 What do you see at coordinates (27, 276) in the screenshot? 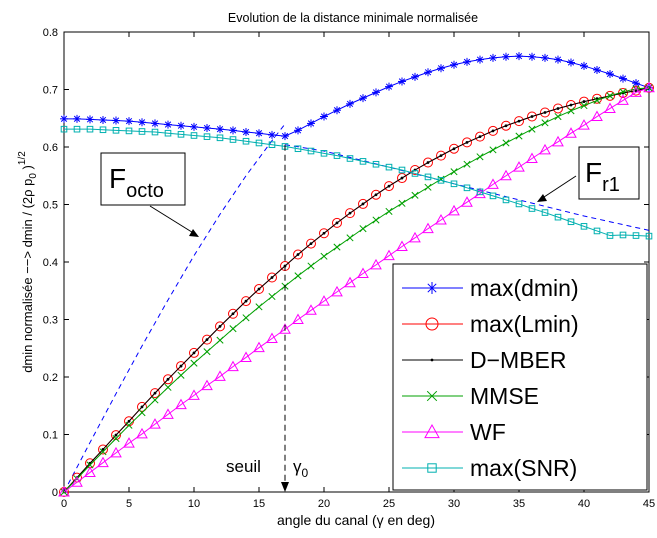
I see `y-axis-label-main: dmin normalisée −−> dmin / (2ρ p` at bounding box center [27, 276].